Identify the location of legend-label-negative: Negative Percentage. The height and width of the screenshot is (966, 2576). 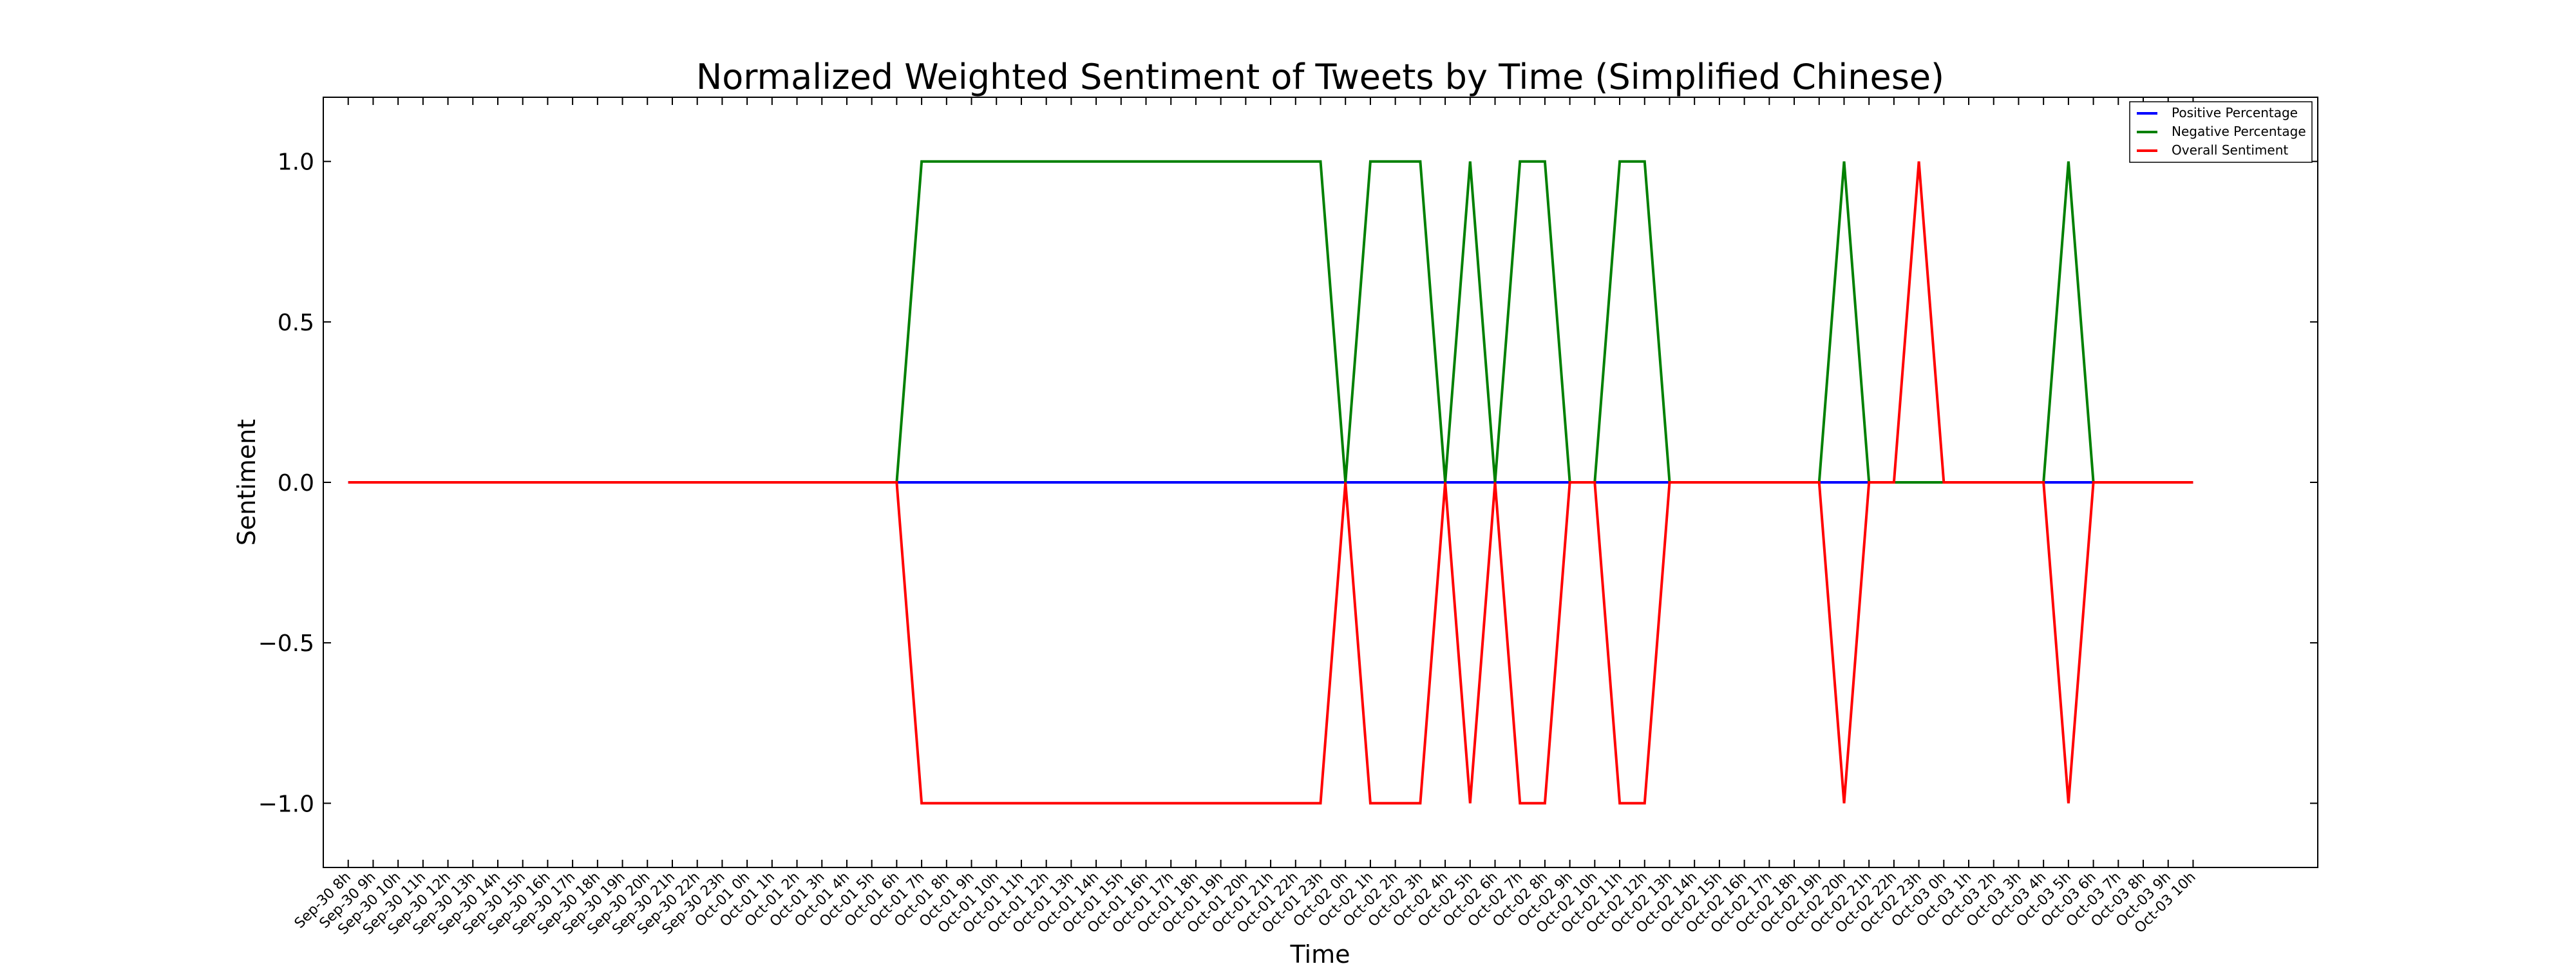
(2239, 131).